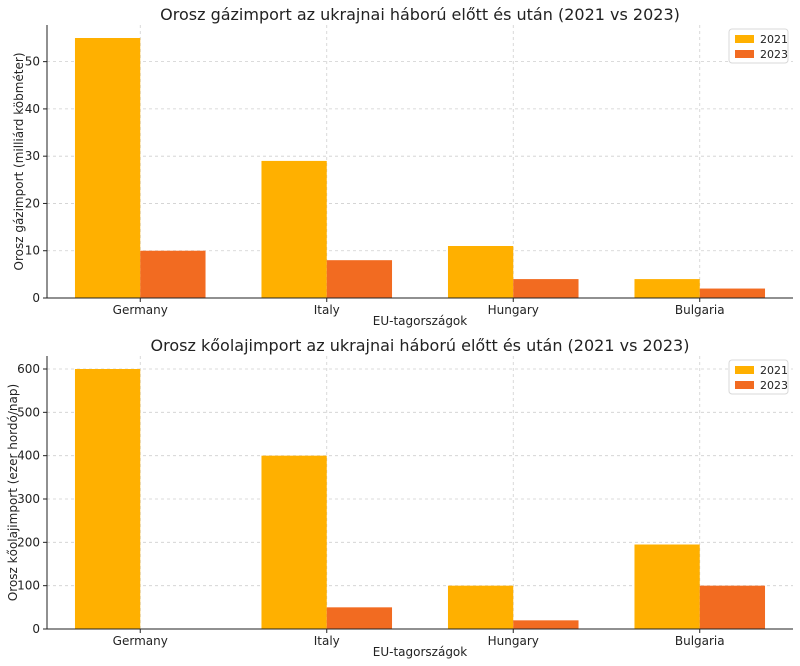  What do you see at coordinates (28, 412) in the screenshot?
I see `oil-y-tick-label: 500` at bounding box center [28, 412].